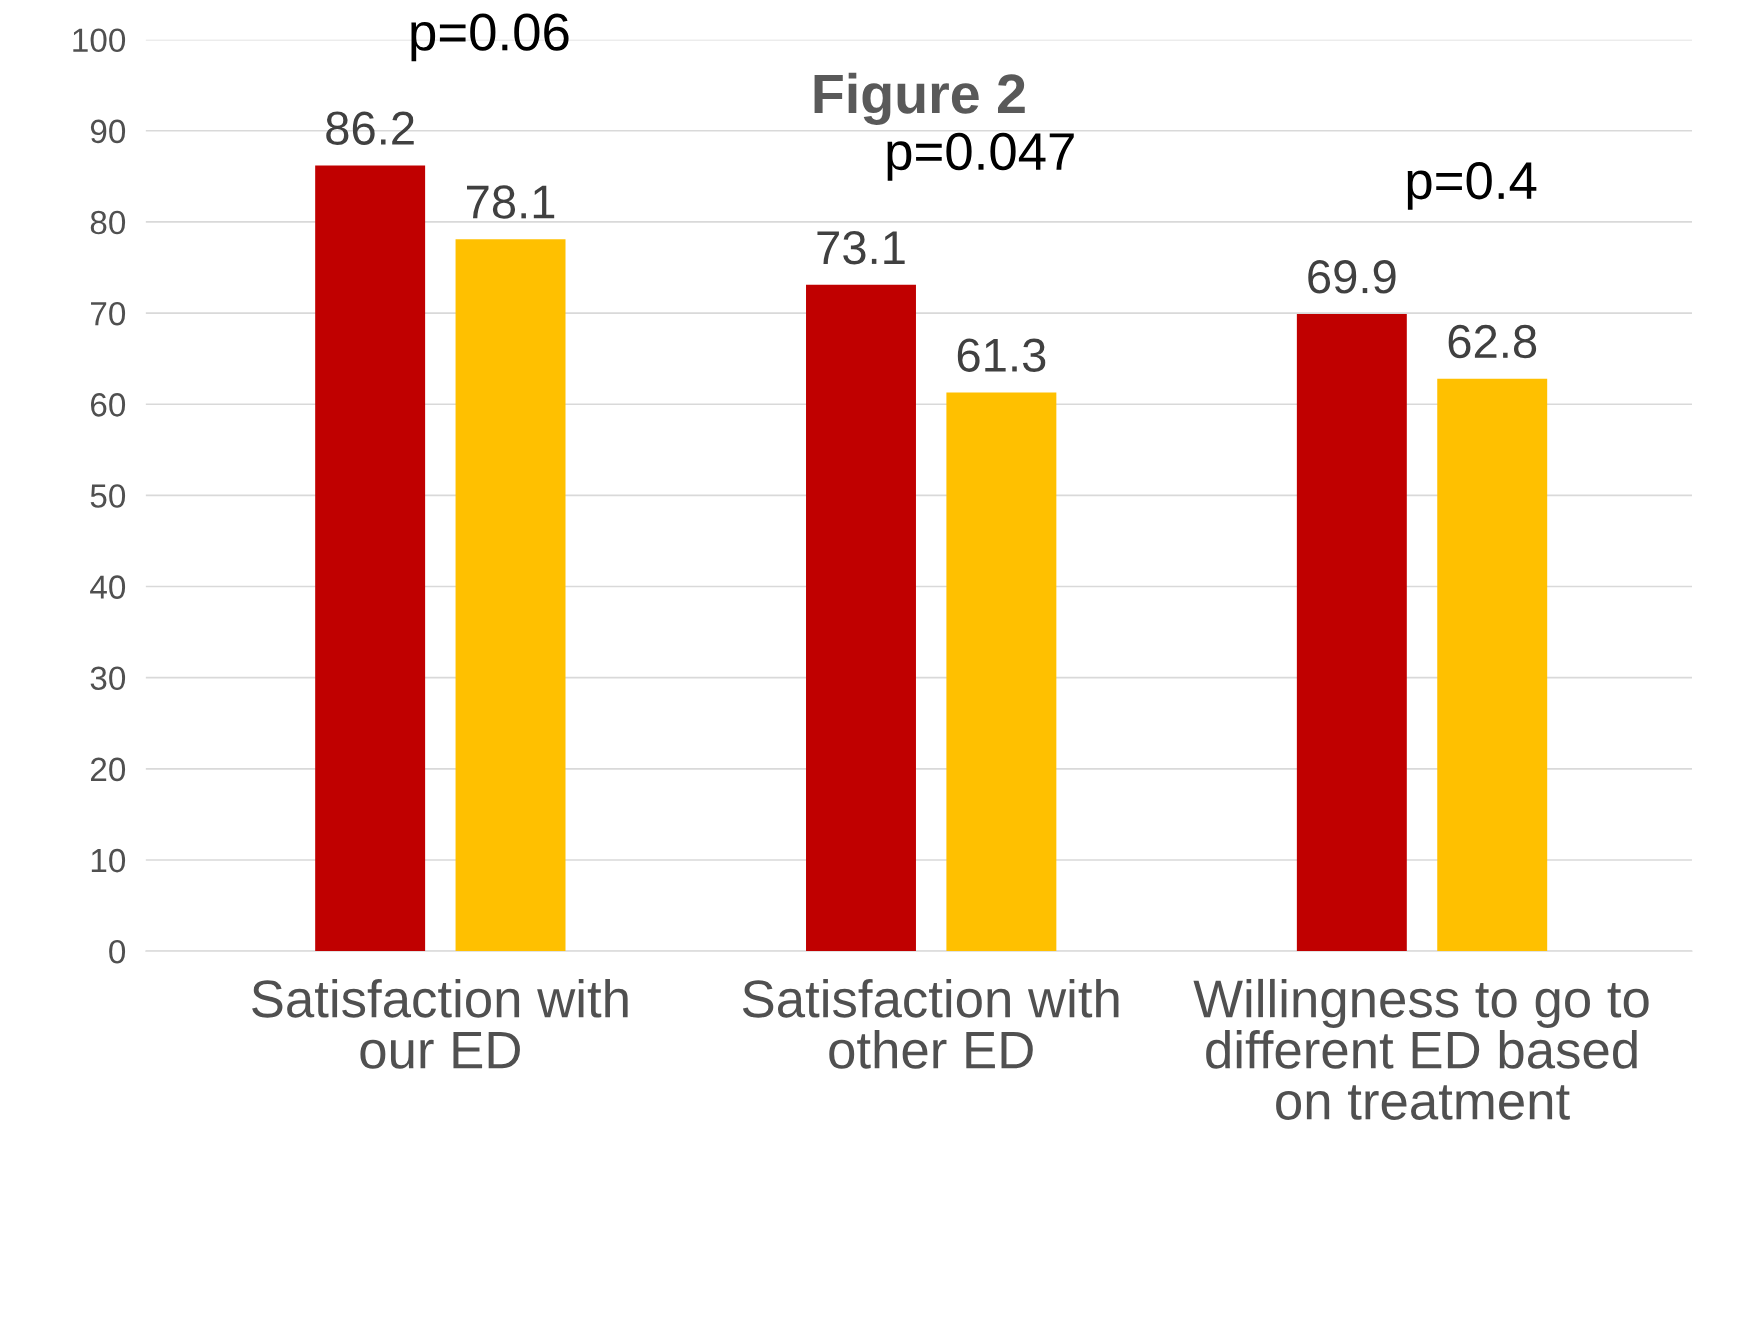 This screenshot has height=1321, width=1757. I want to click on annotation: p=0.06, so click(490, 37).